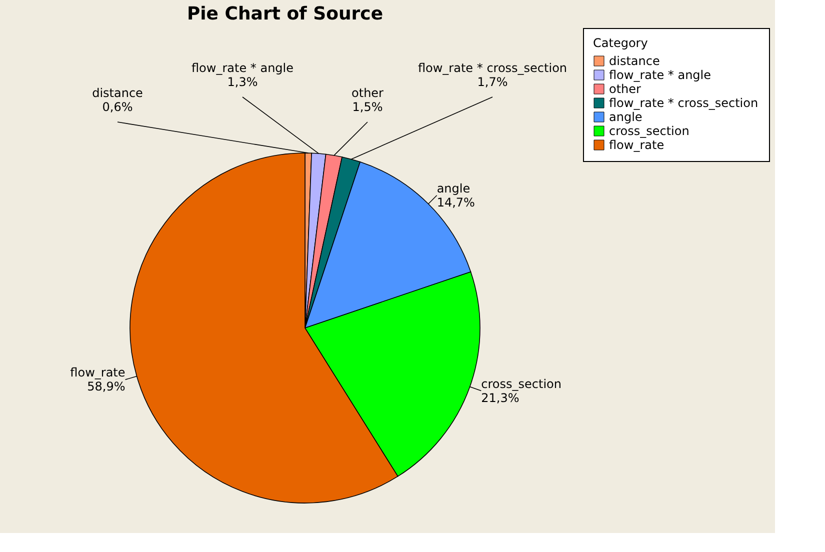  What do you see at coordinates (683, 103) in the screenshot?
I see `legend-label: flow_rate * cross_section` at bounding box center [683, 103].